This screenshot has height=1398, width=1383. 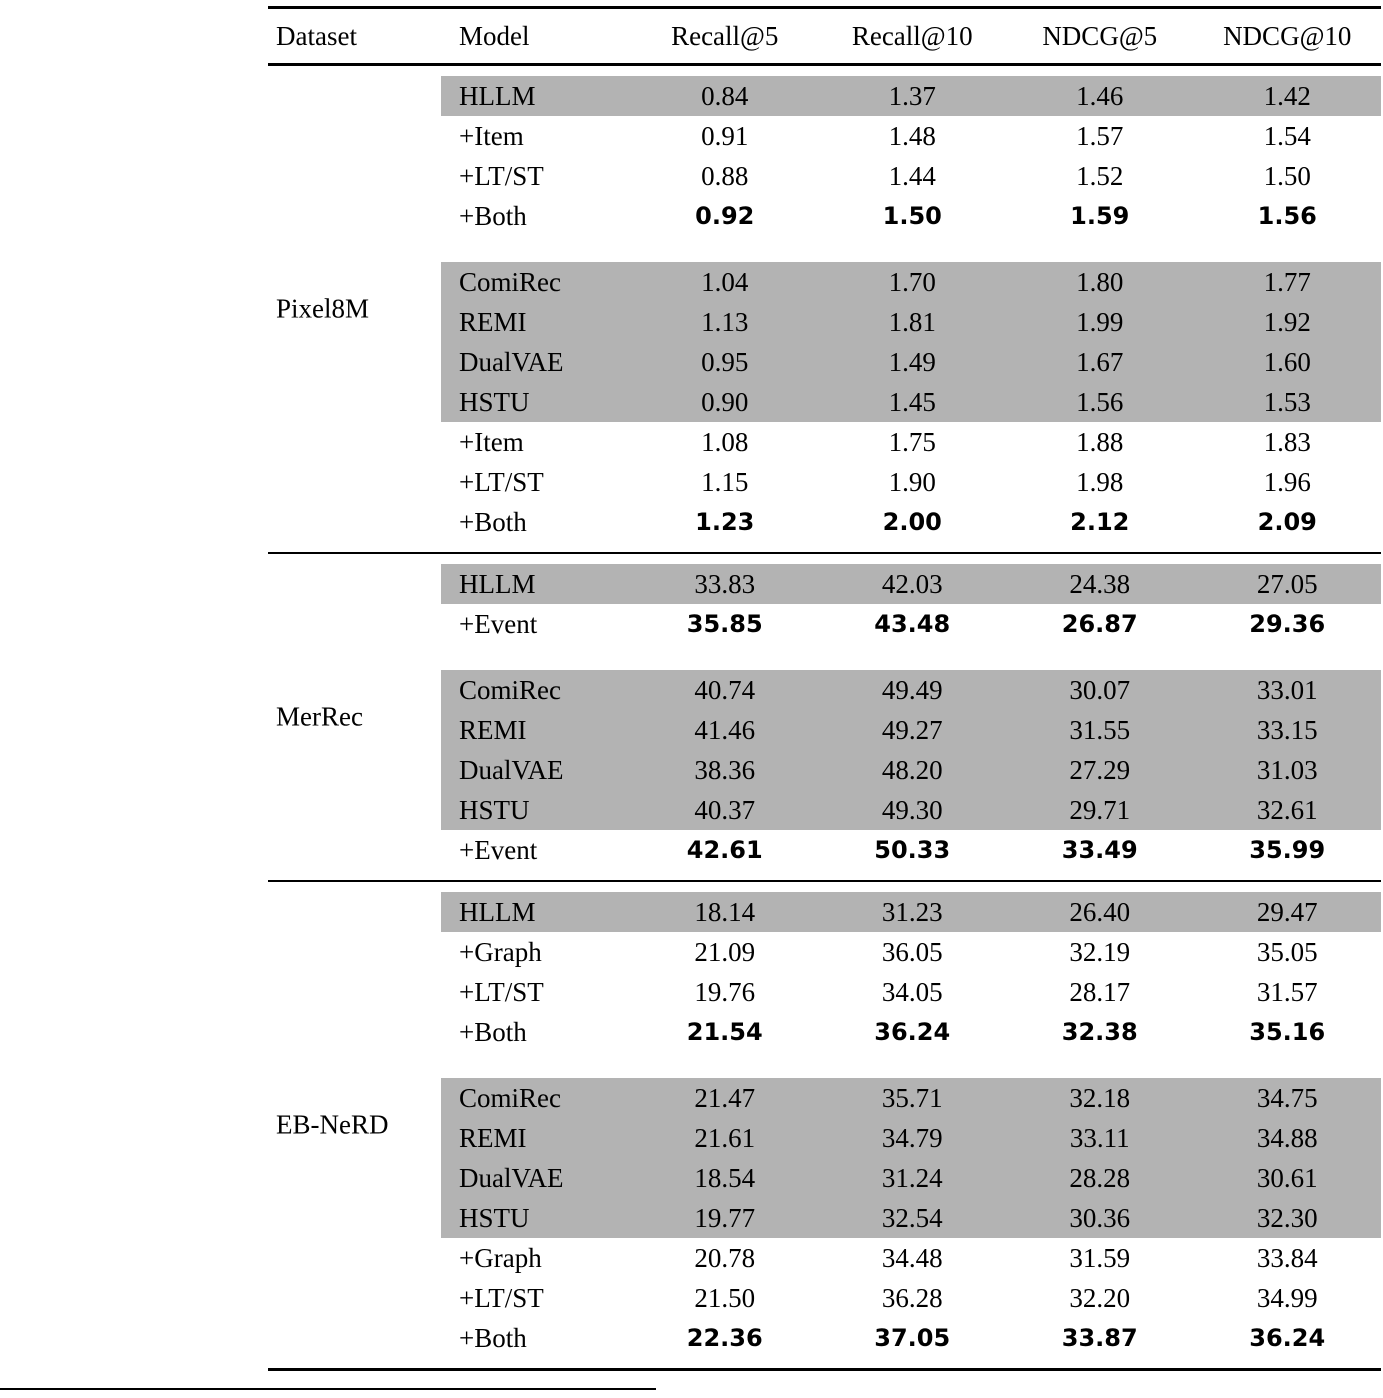 What do you see at coordinates (725, 282) in the screenshot?
I see `metric-cell: 1.04` at bounding box center [725, 282].